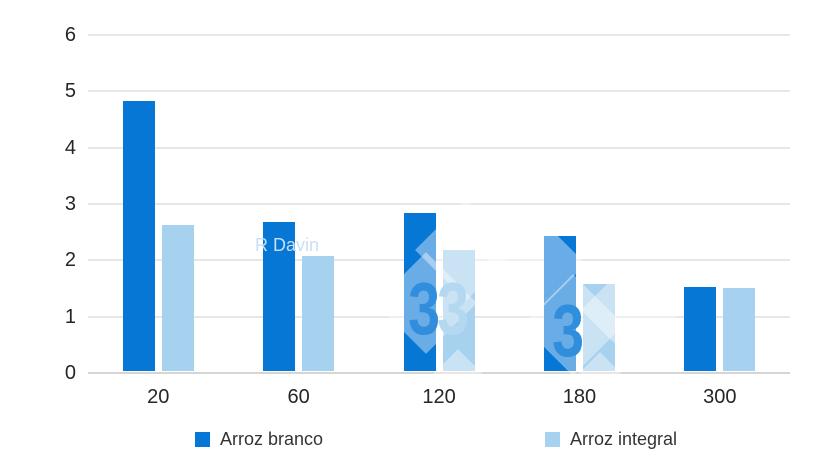 The width and height of the screenshot is (820, 462). I want to click on y-tick-label-6: 6, so click(70, 35).